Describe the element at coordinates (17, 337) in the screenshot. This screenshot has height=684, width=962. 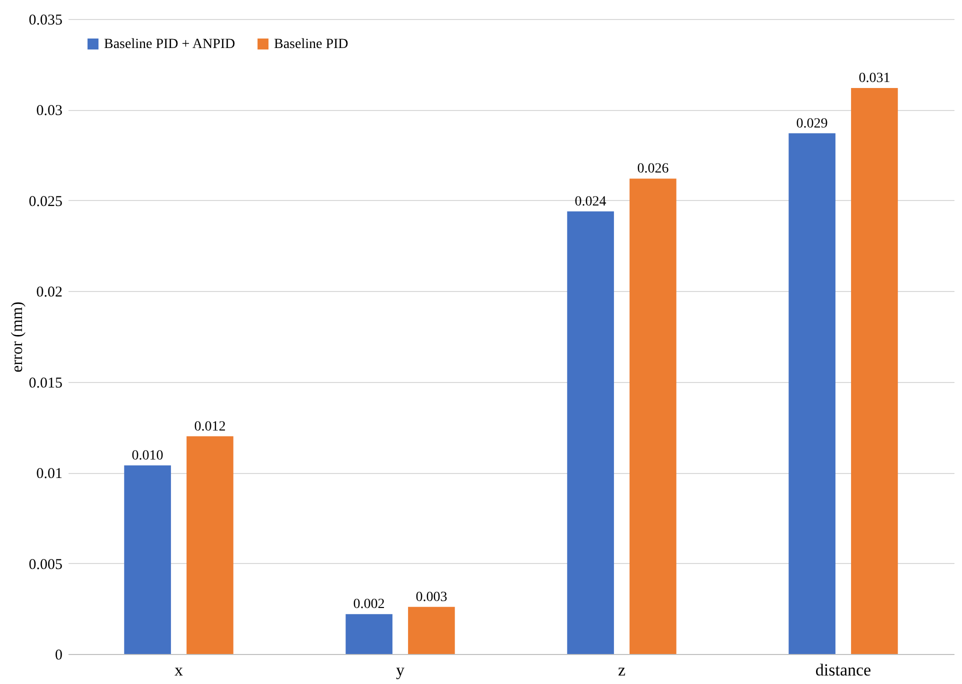
I see `y-axis-title: error (mm)` at that location.